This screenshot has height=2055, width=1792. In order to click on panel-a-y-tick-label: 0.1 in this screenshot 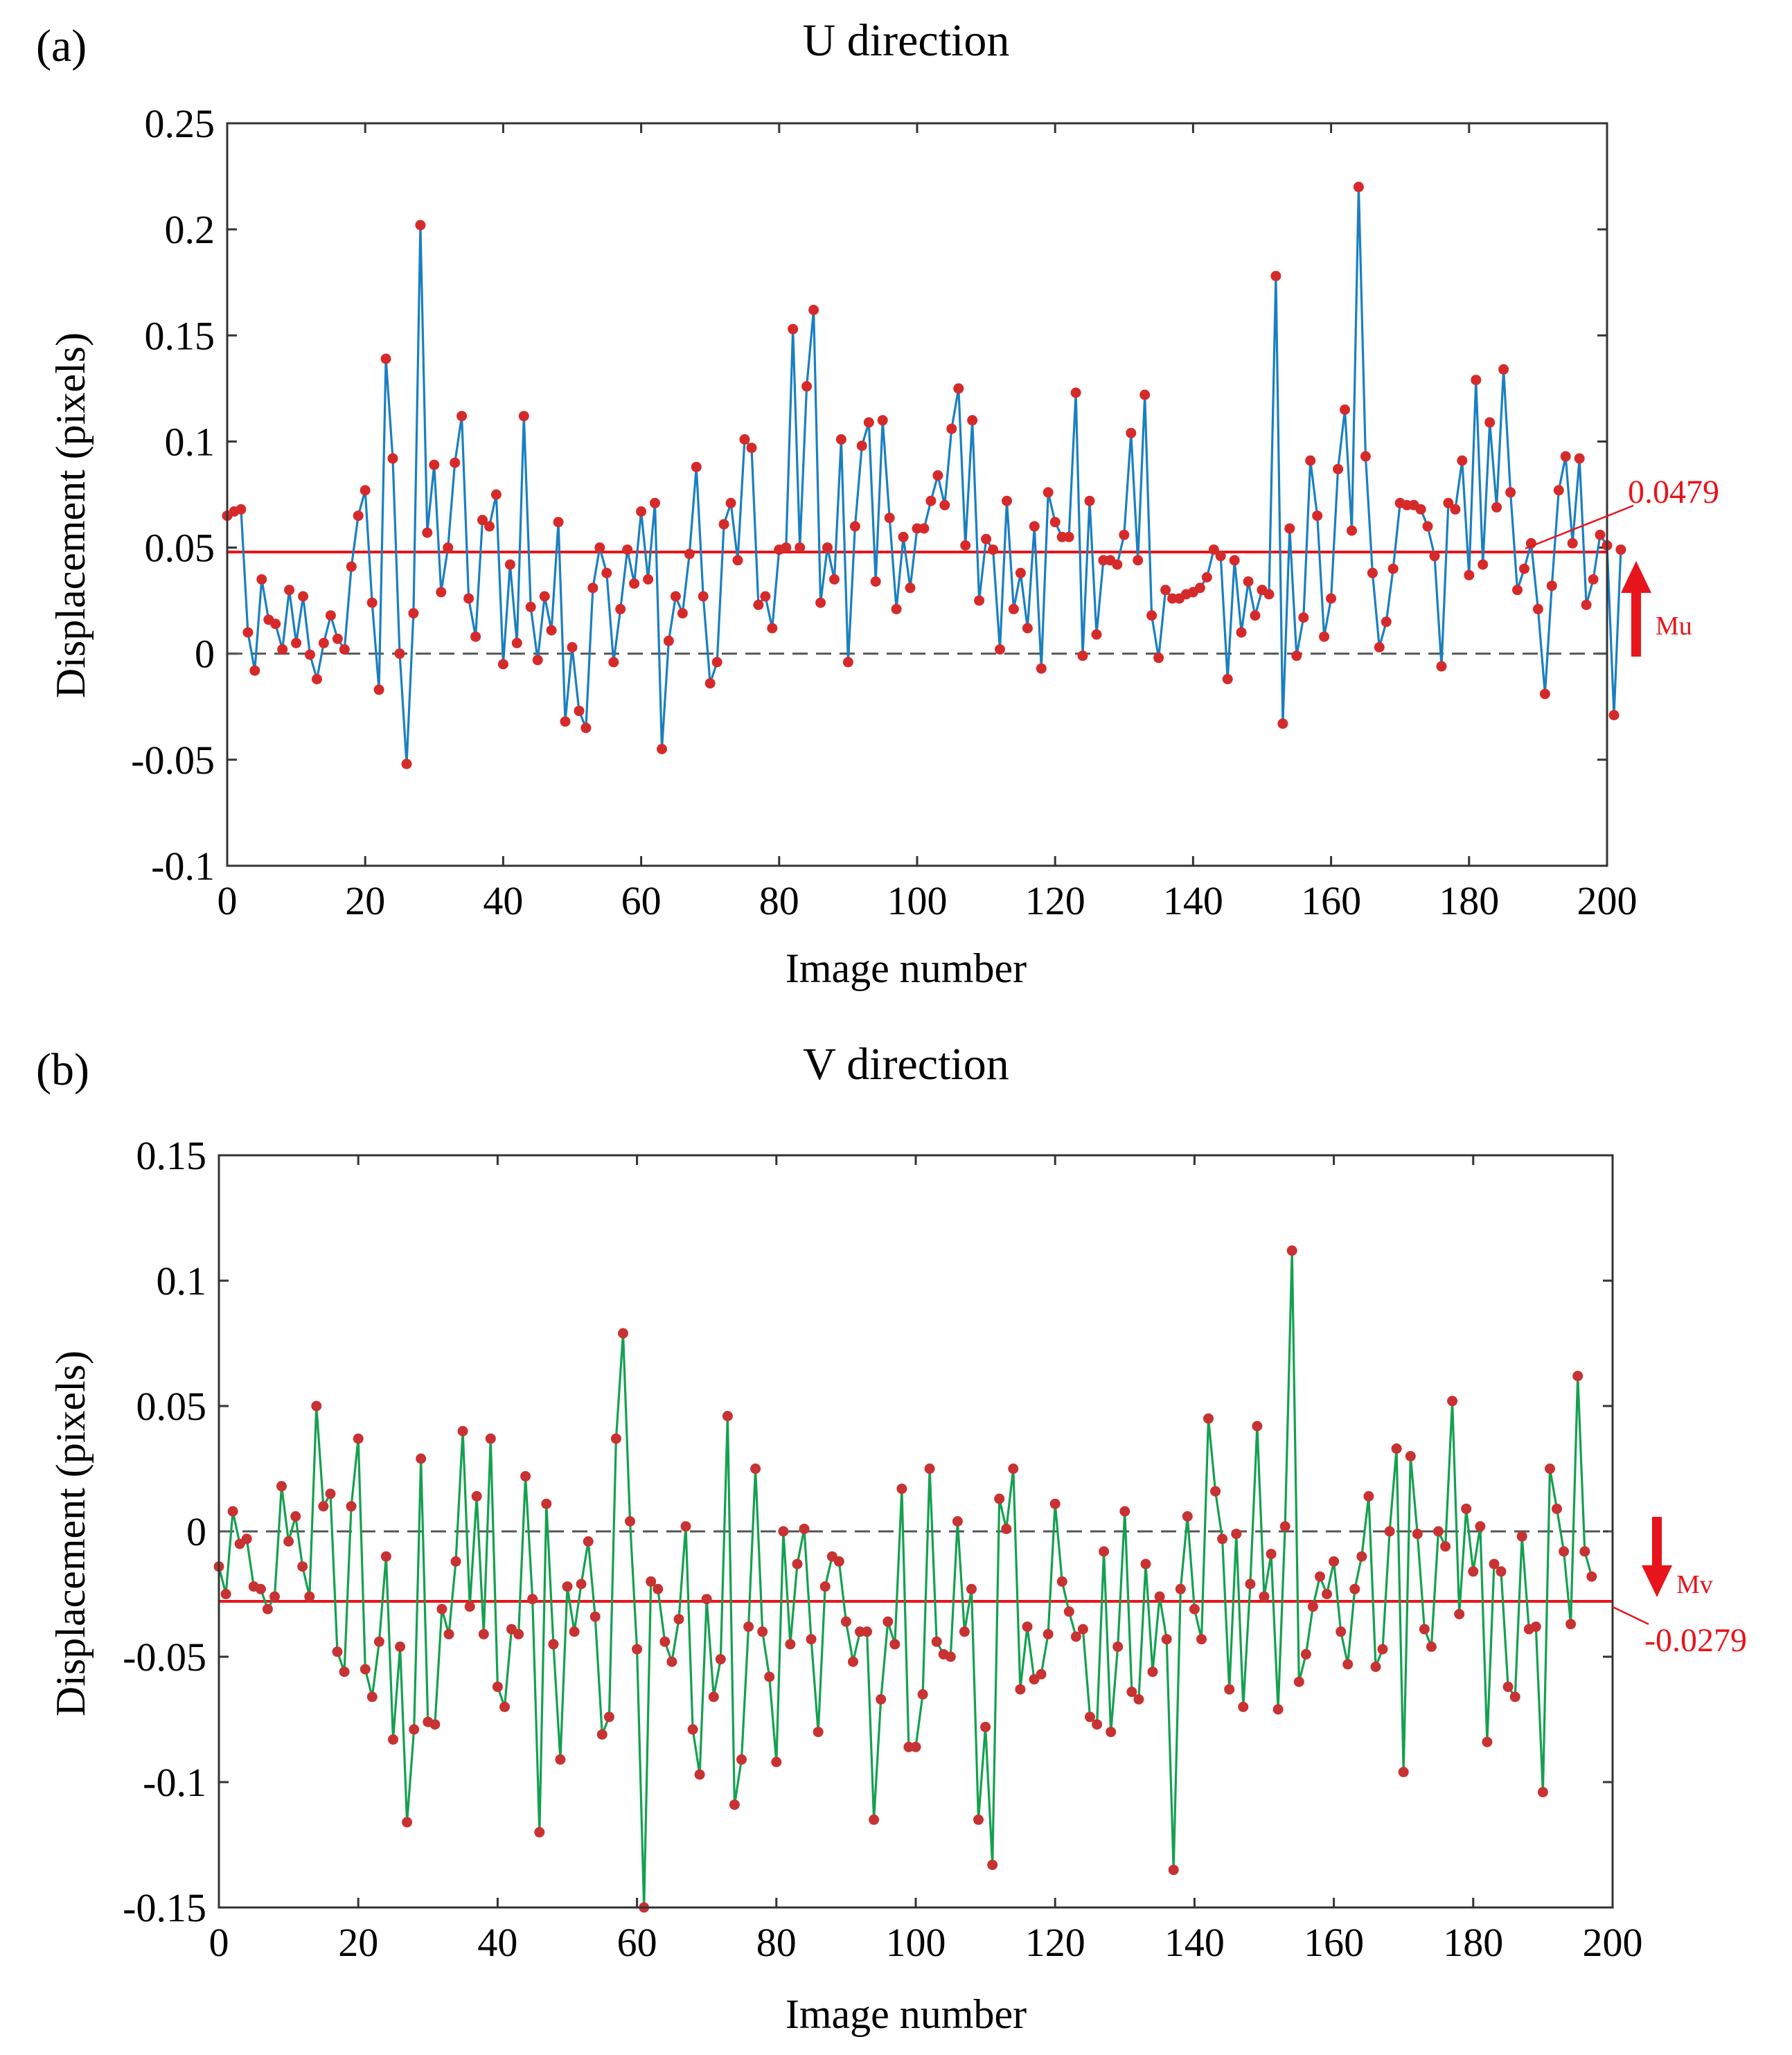, I will do `click(190, 441)`.